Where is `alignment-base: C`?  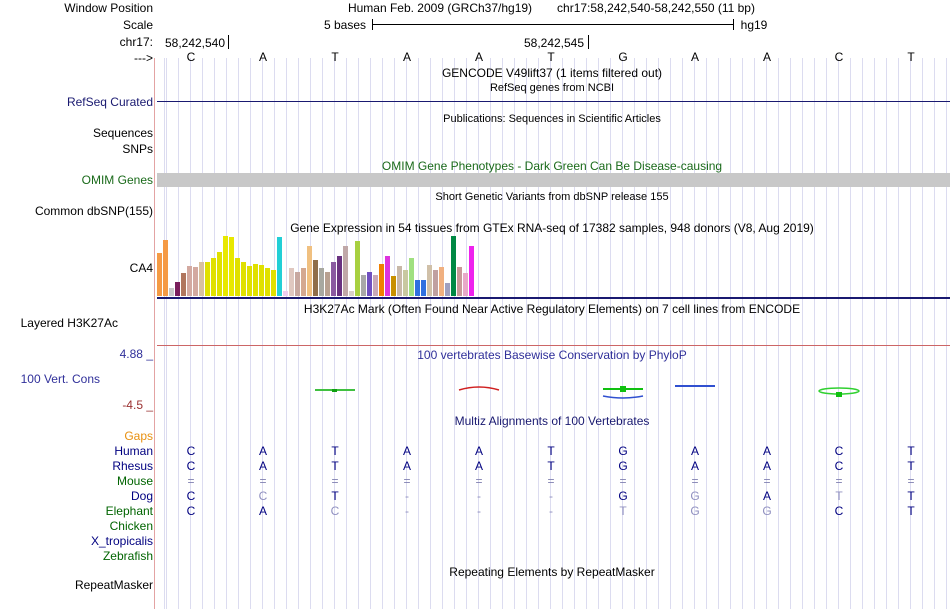 alignment-base: C is located at coordinates (263, 496).